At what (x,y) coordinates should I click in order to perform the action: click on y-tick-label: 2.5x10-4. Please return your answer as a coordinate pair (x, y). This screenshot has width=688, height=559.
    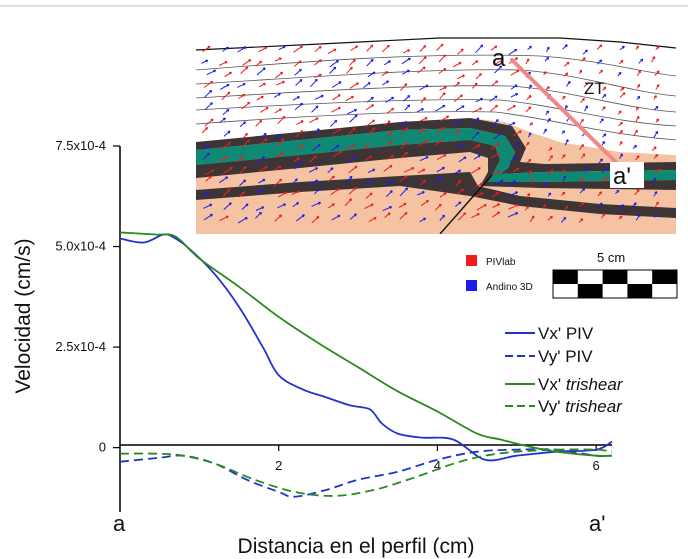
    Looking at the image, I should click on (80, 346).